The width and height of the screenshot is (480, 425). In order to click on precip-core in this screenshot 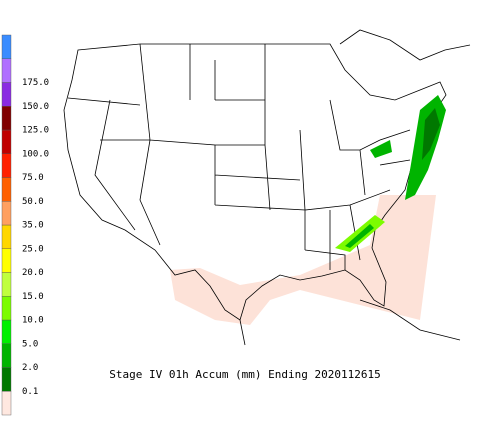, I will do `click(431, 134)`.